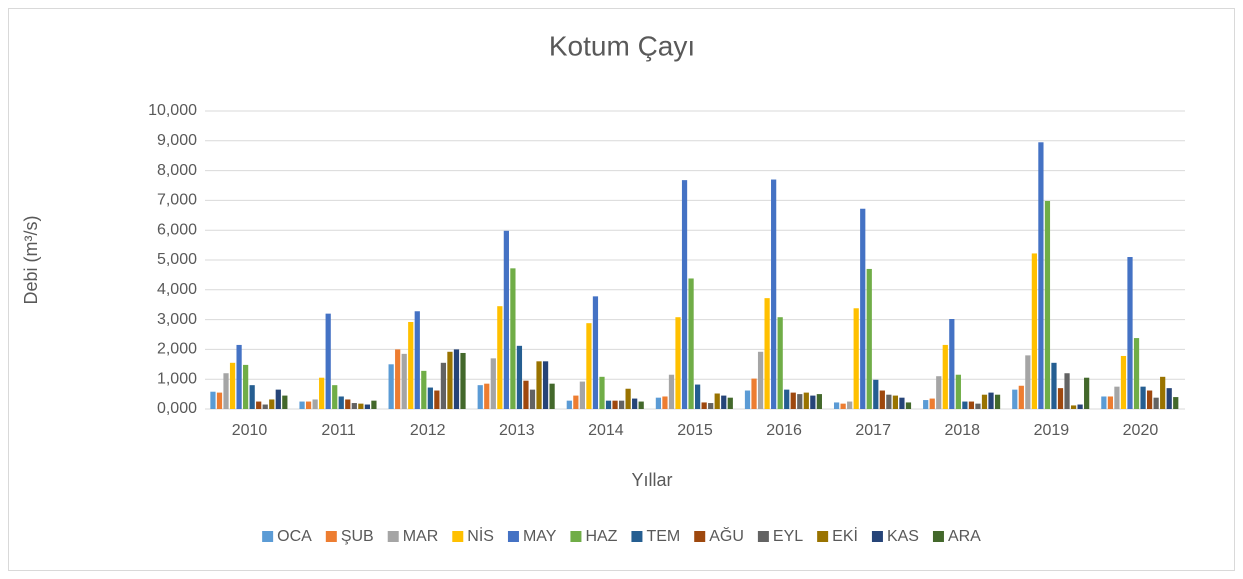  What do you see at coordinates (903, 536) in the screenshot?
I see `legend-label: KAS` at bounding box center [903, 536].